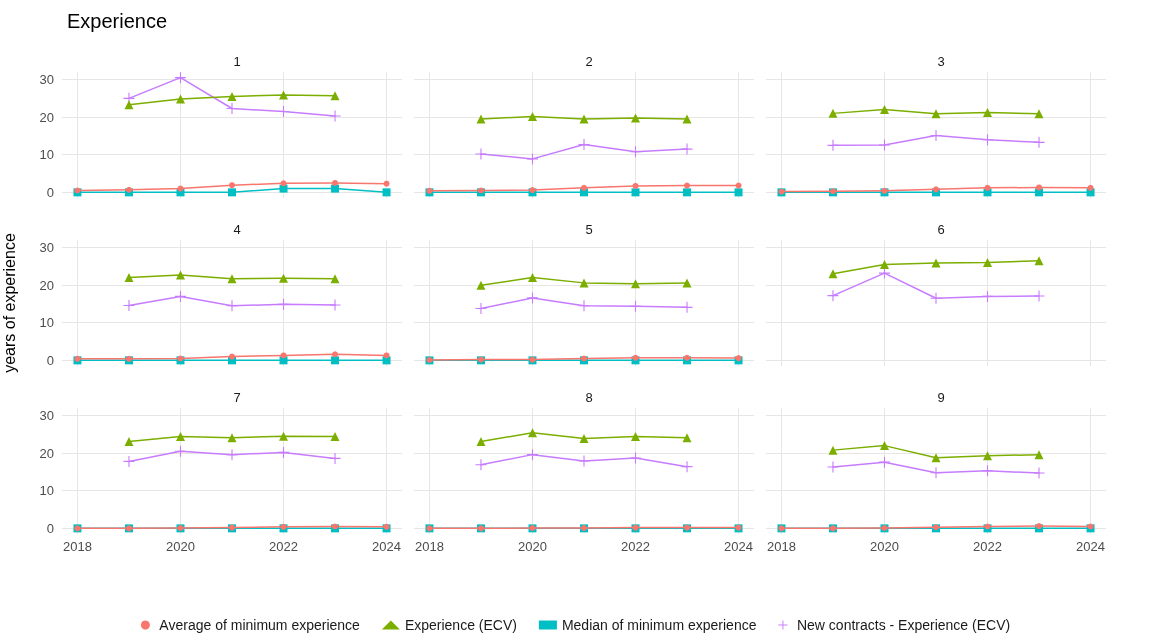 Image resolution: width=1151 pixels, height=643 pixels. What do you see at coordinates (589, 61) in the screenshot?
I see `chart-title: 2` at bounding box center [589, 61].